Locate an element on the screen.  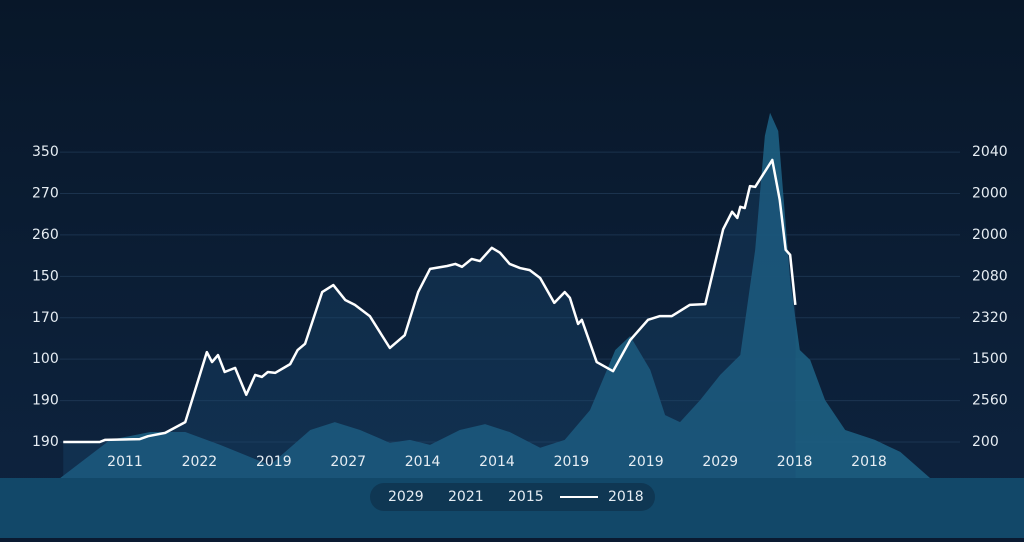
y2-tick-label: 2040 is located at coordinates (990, 152).